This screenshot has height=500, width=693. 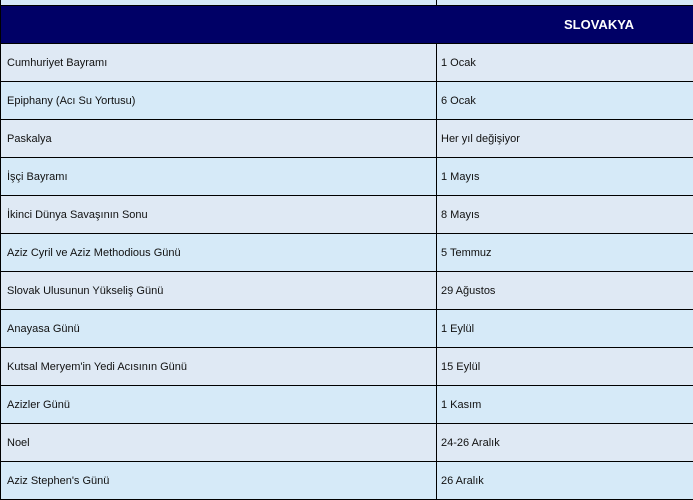 I want to click on table-row: İkinci Dünya Savaşının Sonu 8 Mayıs, so click(x=346, y=215).